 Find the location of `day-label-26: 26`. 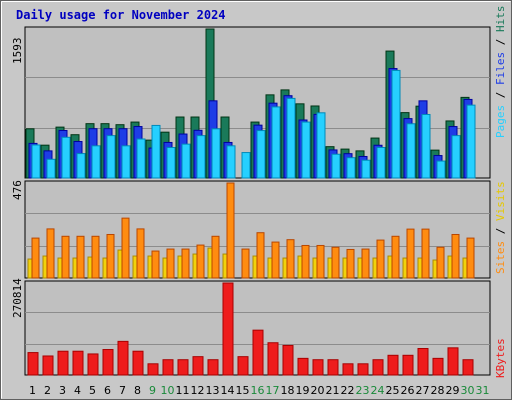

day-label-26: 26 is located at coordinates (408, 390).